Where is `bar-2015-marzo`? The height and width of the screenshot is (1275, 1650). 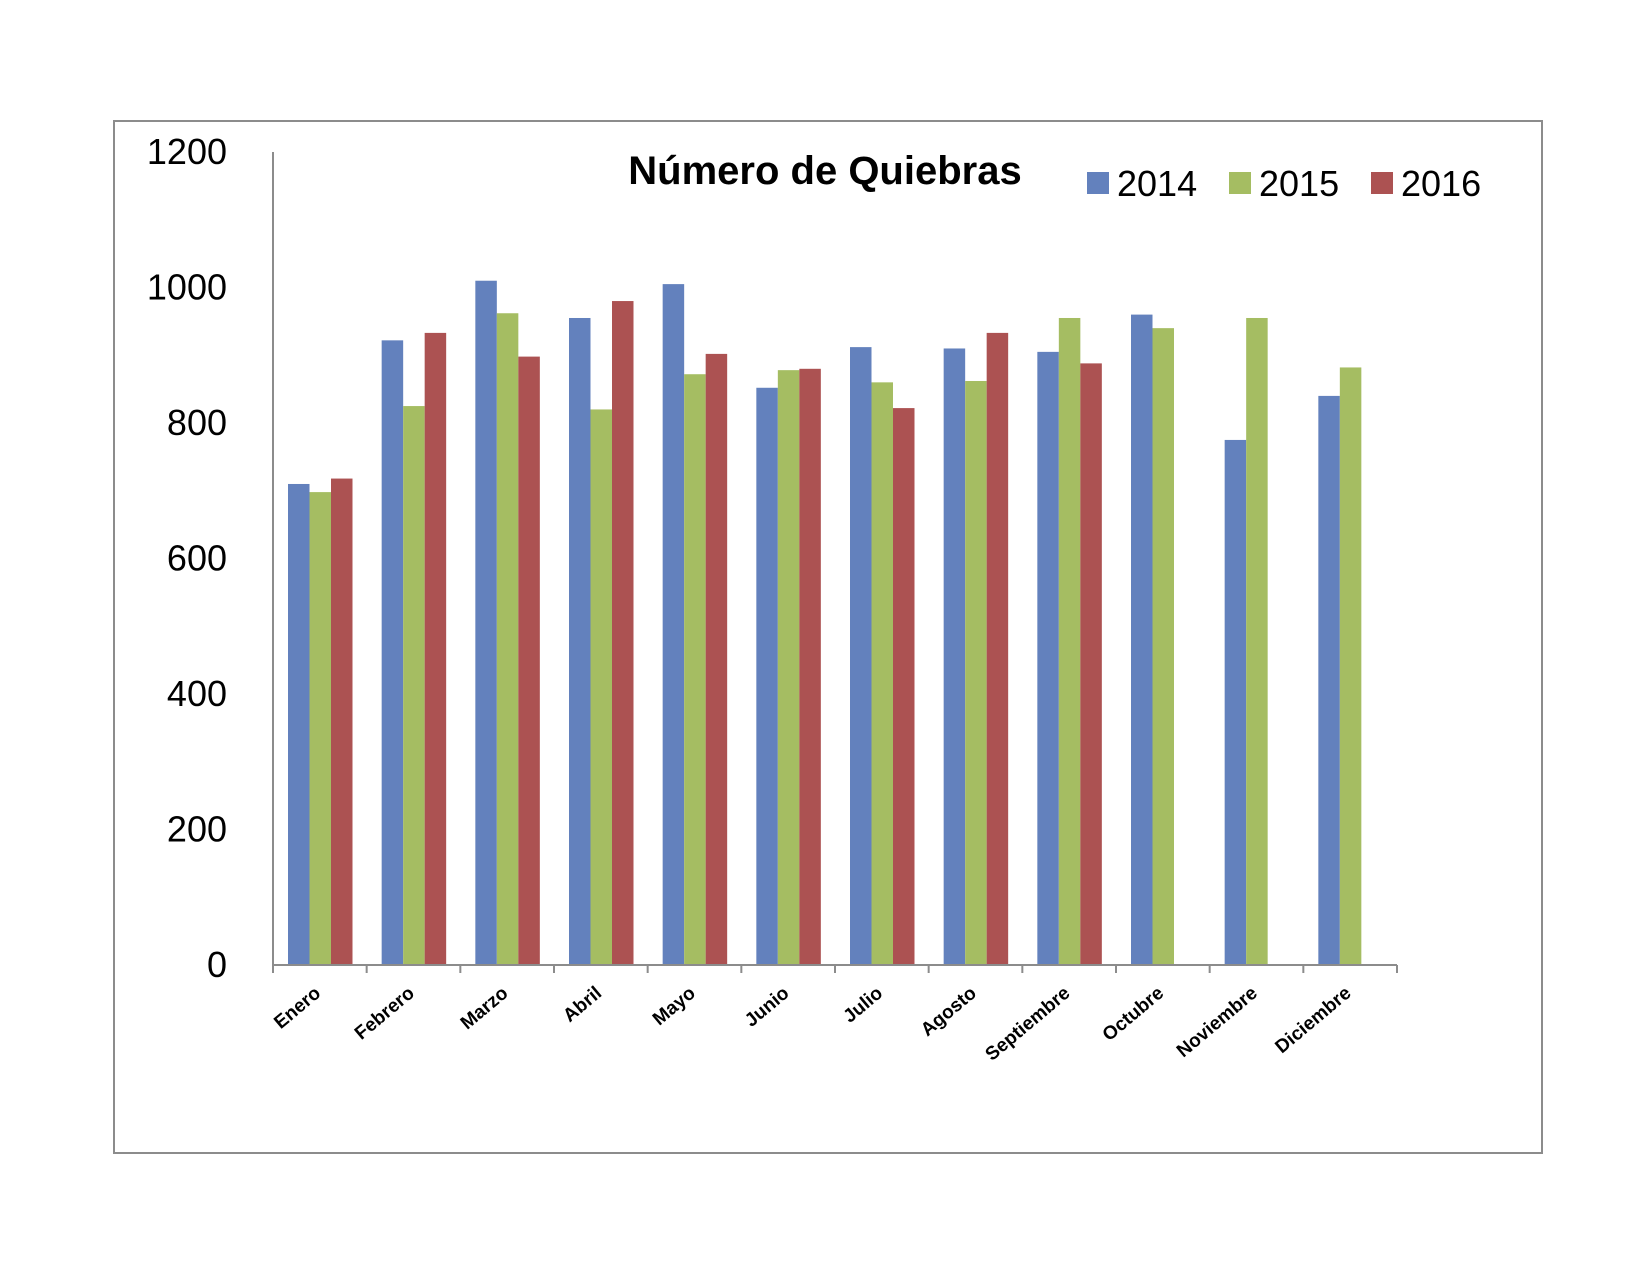
bar-2015-marzo is located at coordinates (507, 639).